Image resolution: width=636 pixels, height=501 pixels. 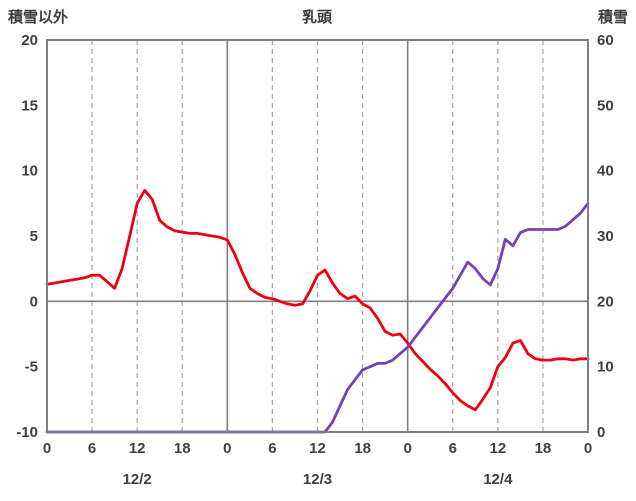 I want to click on right-axis-tick-label: 20, so click(x=605, y=301).